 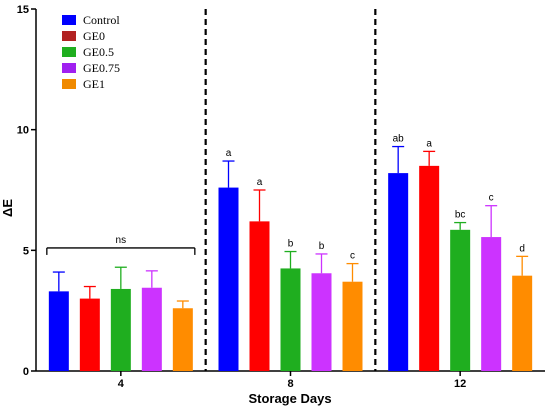 What do you see at coordinates (94, 36) in the screenshot?
I see `legend-label: GE0` at bounding box center [94, 36].